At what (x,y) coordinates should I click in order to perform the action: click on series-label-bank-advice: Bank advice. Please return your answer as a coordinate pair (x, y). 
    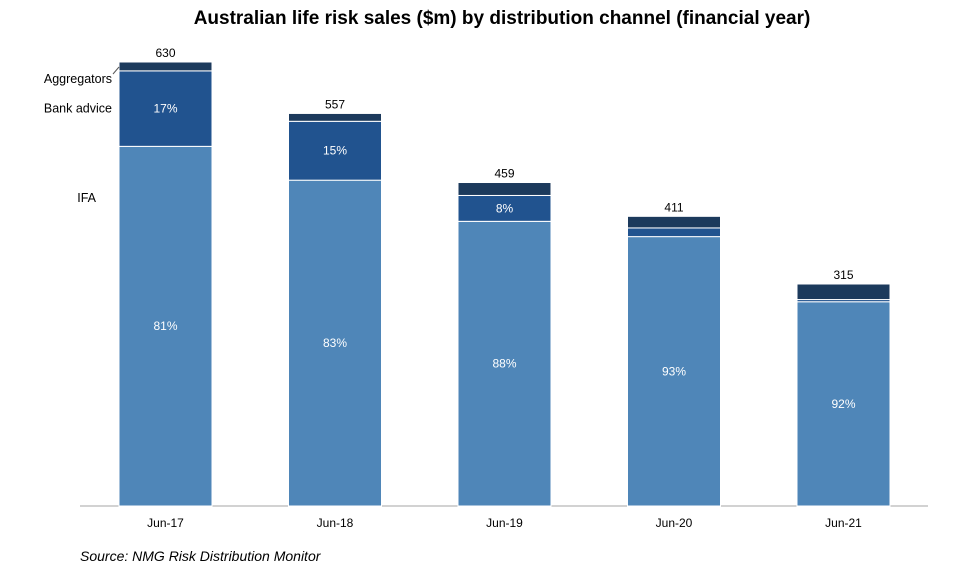
    Looking at the image, I should click on (78, 109).